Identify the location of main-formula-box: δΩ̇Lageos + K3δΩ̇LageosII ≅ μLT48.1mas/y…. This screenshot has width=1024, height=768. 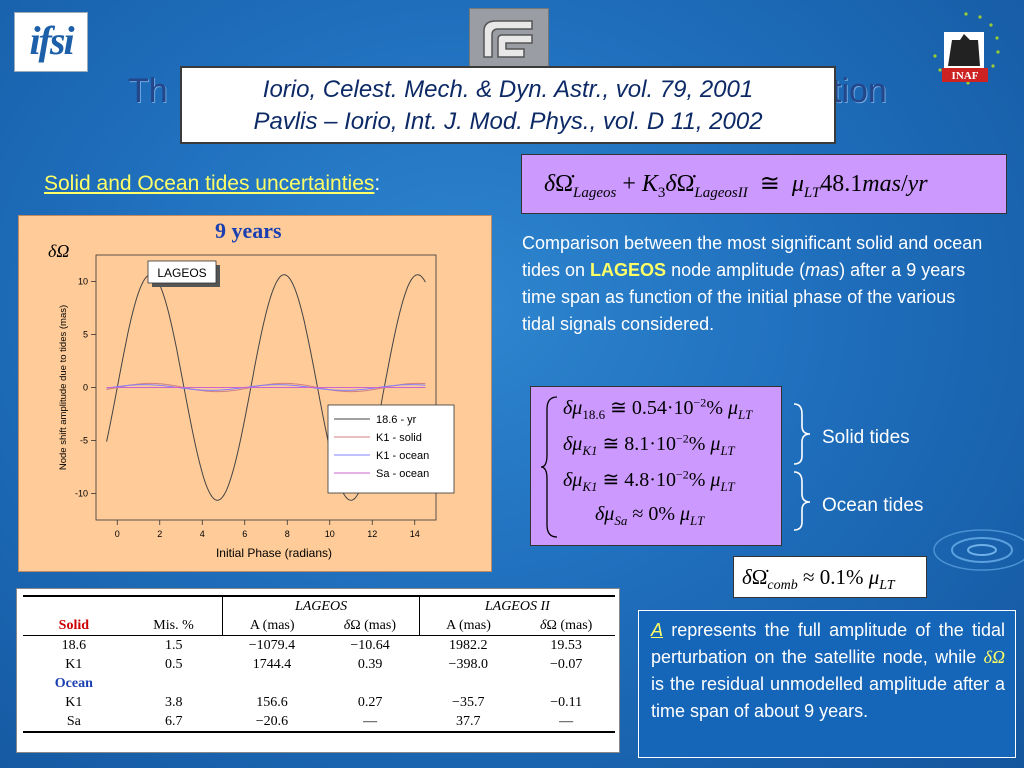
(764, 184).